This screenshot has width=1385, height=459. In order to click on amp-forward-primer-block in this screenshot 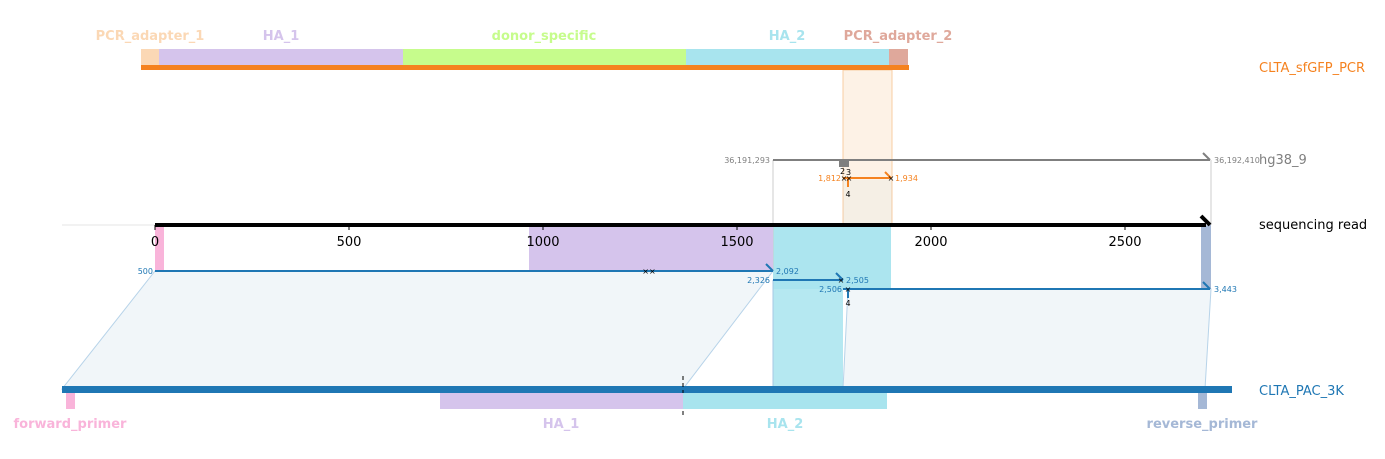, I will do `click(70, 401)`.